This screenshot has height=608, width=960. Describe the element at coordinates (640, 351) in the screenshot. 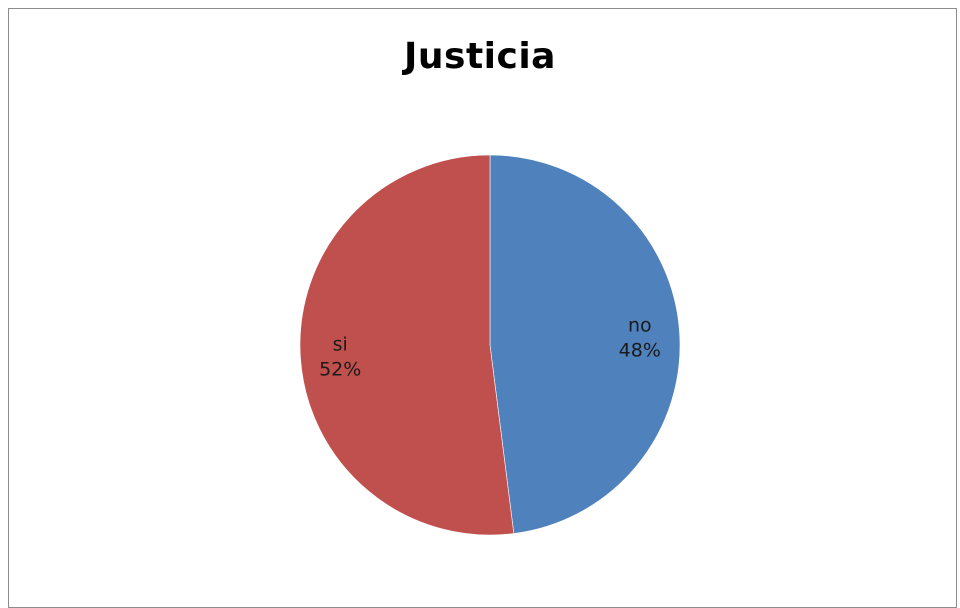

I see `data-label-value-no: 48%` at that location.